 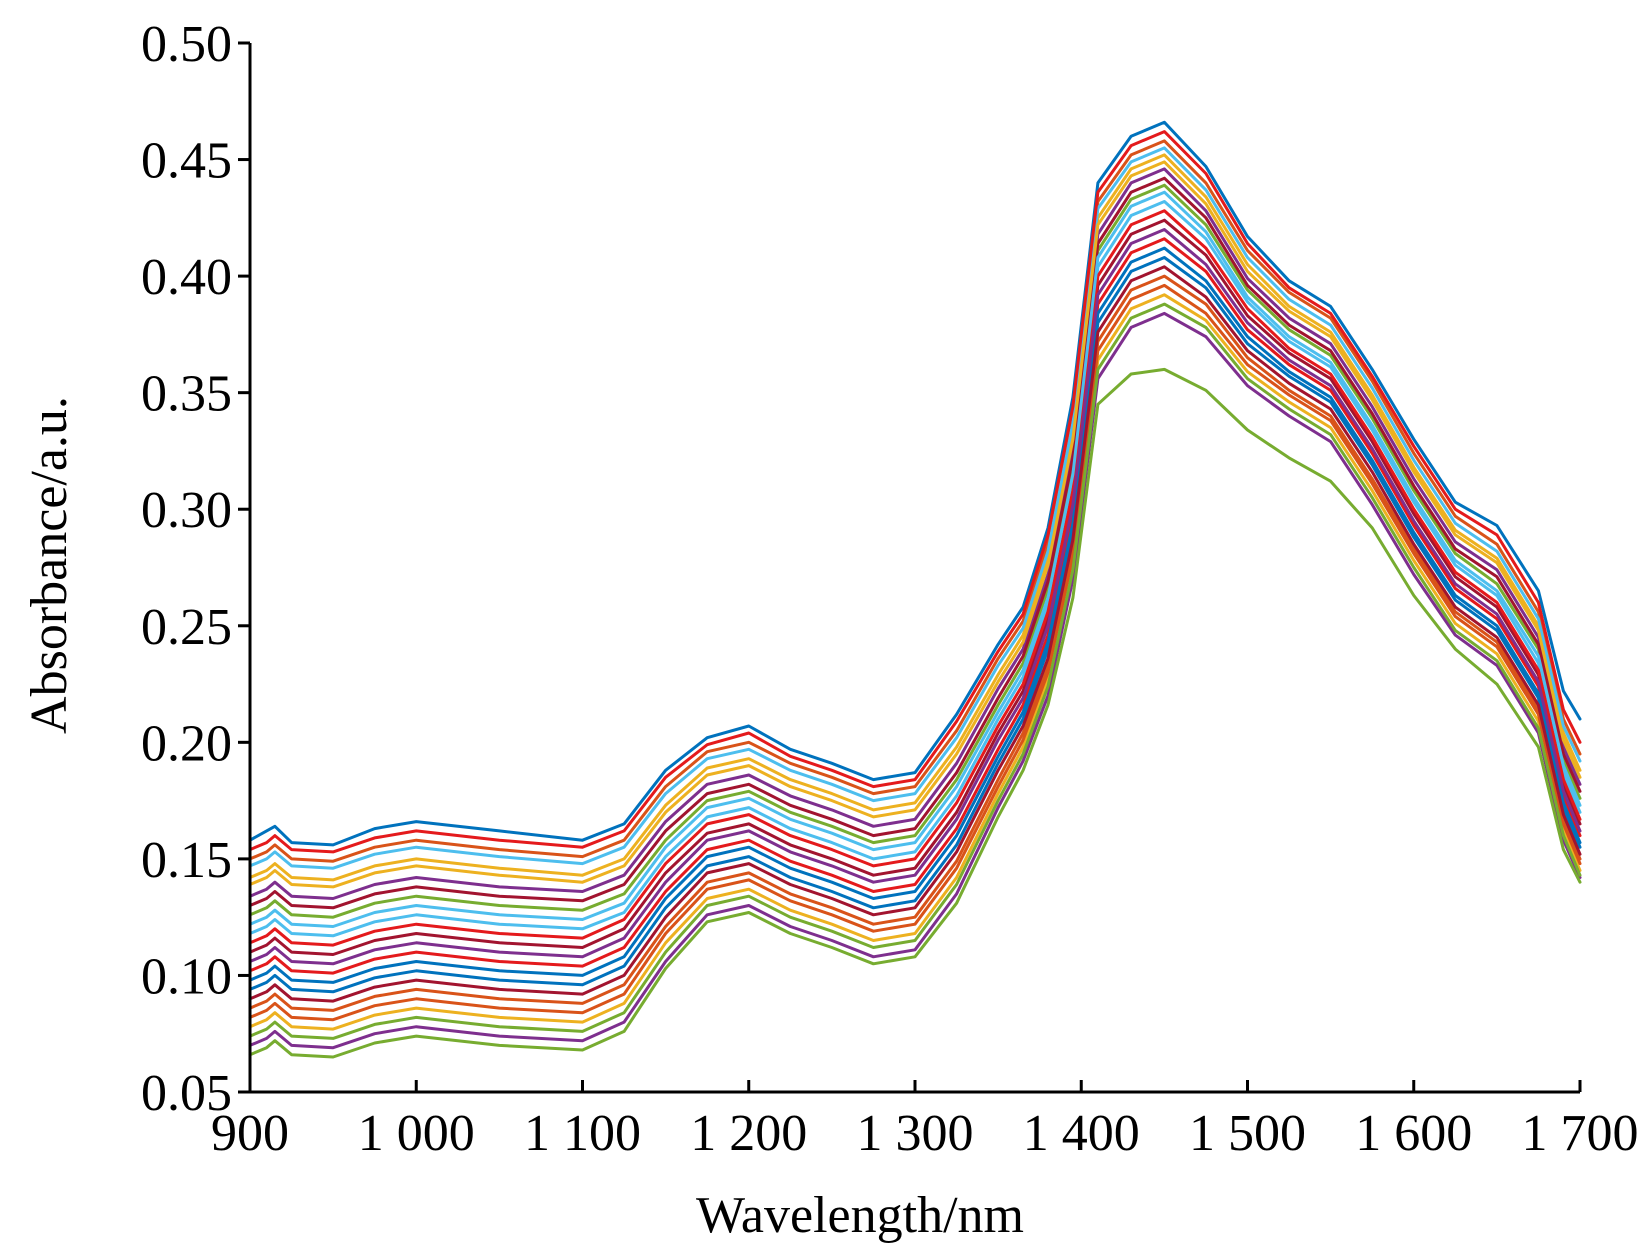 What do you see at coordinates (1580, 1133) in the screenshot?
I see `x-tick-label: 1 700` at bounding box center [1580, 1133].